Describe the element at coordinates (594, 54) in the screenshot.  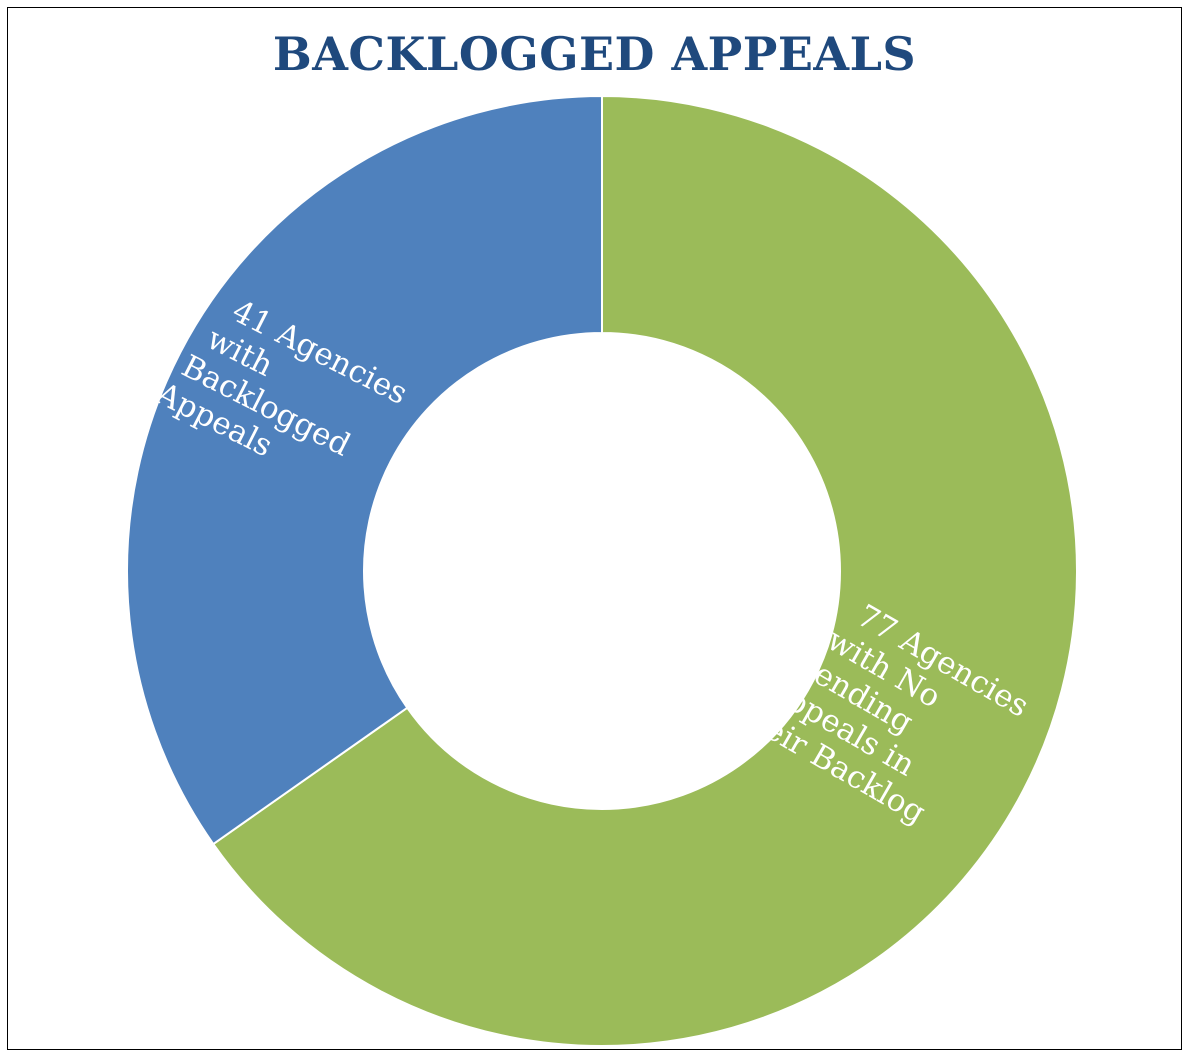
I see `chart-title: BACKLOGGED APPEALS` at that location.